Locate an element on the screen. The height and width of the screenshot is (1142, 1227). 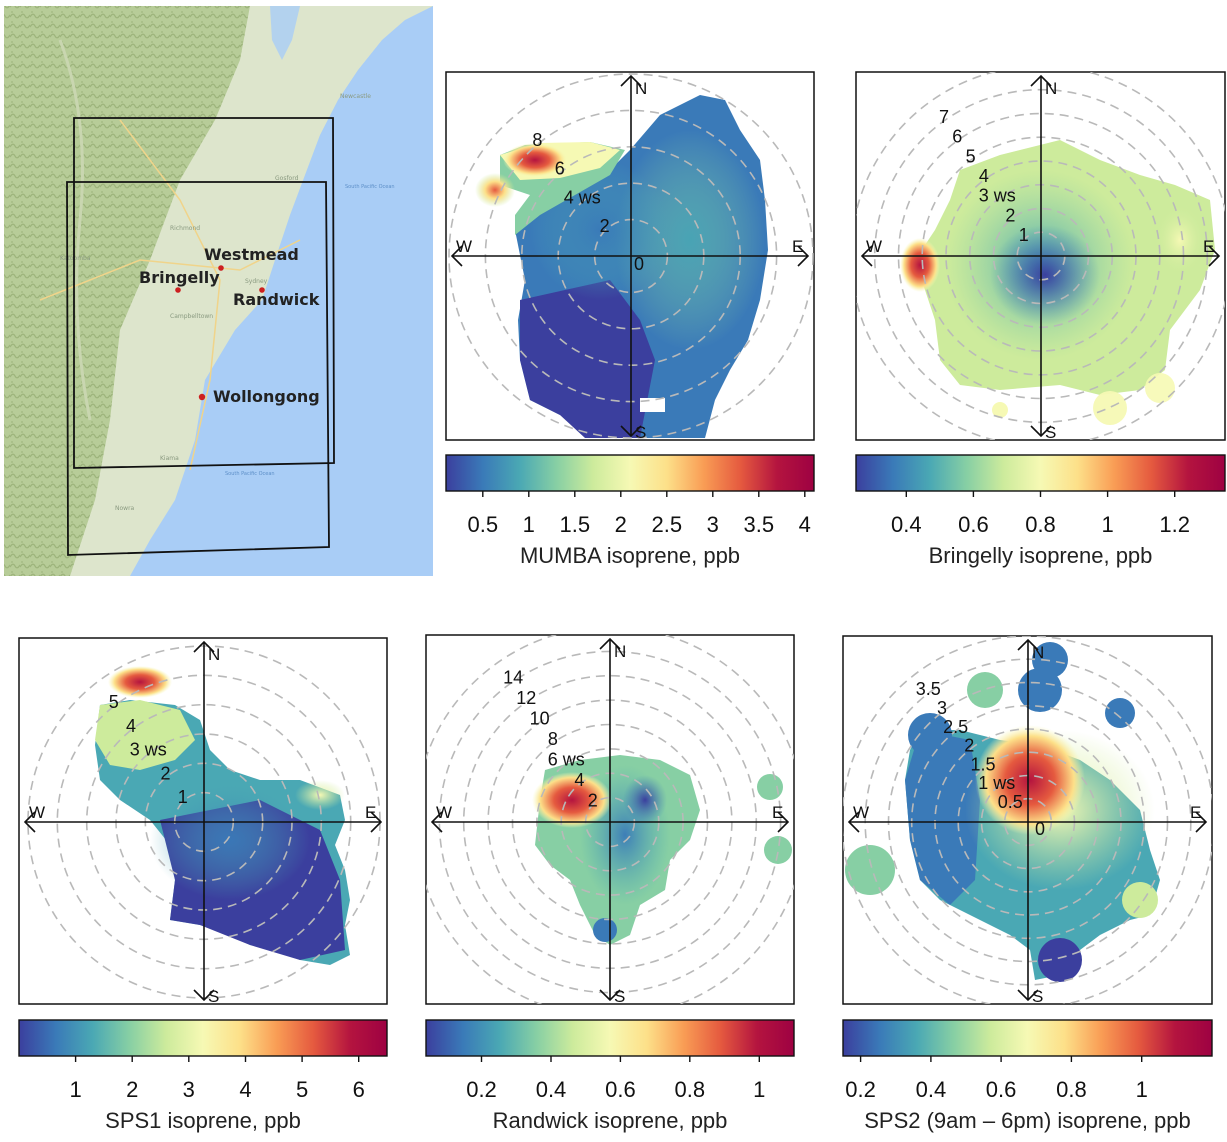
ring-label: 3.5 is located at coordinates (928, 689).